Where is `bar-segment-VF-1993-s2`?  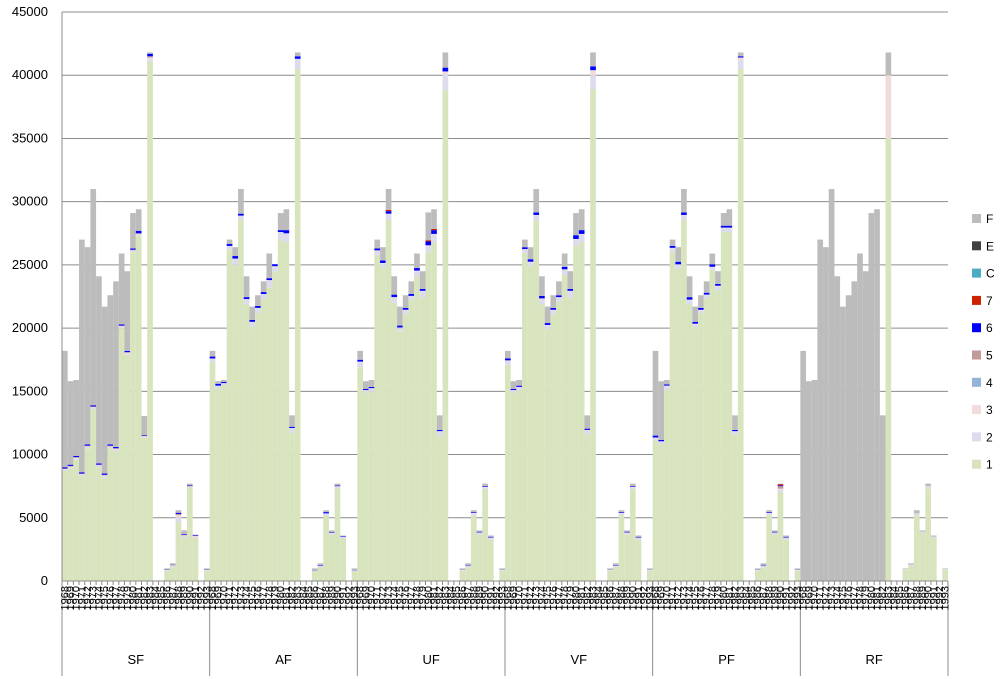
bar-segment-VF-1993-s2 is located at coordinates (649, 570).